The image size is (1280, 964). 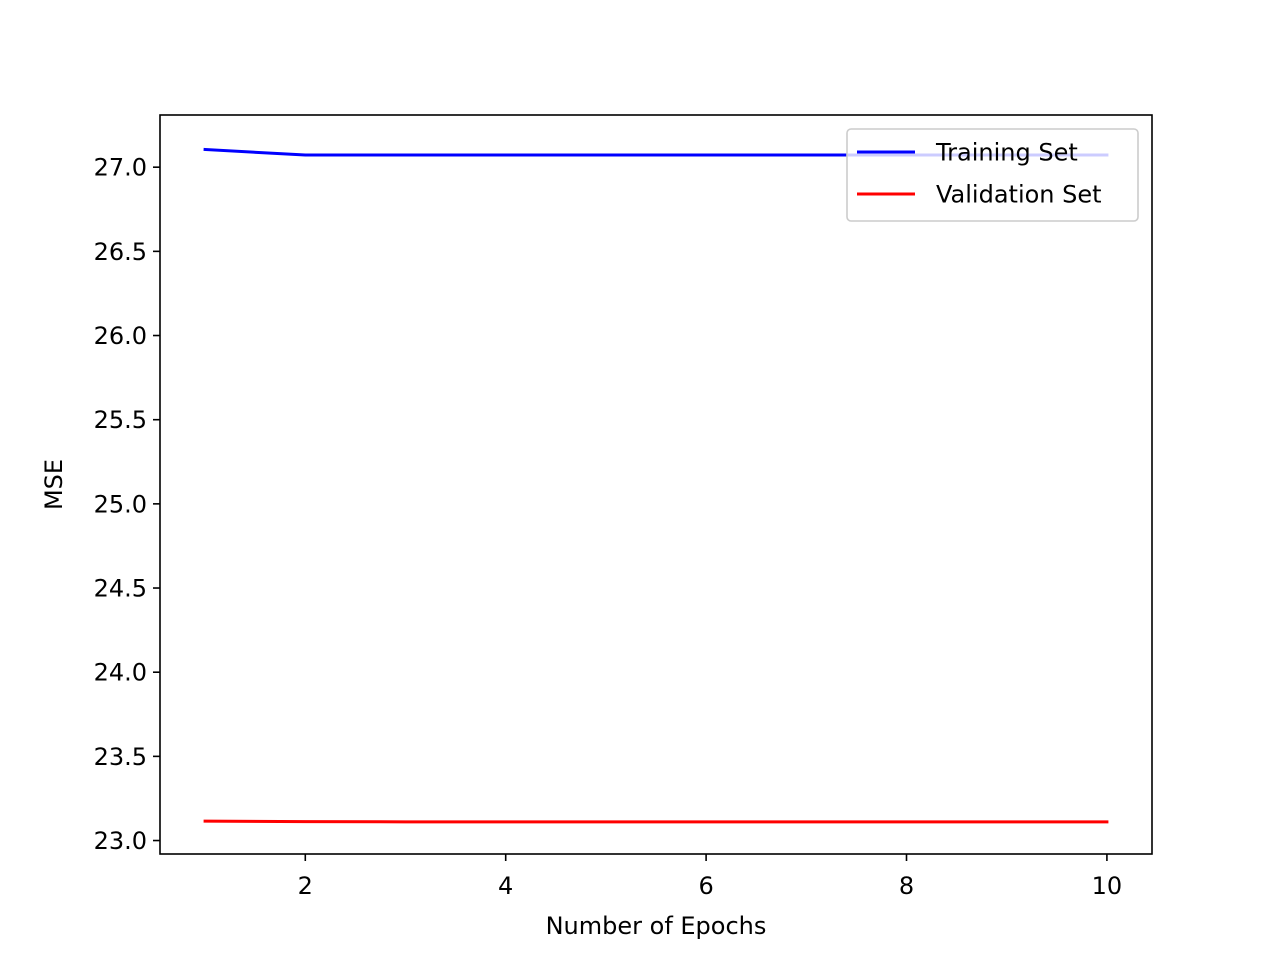 What do you see at coordinates (120, 757) in the screenshot?
I see `y-tick-label: 23.5` at bounding box center [120, 757].